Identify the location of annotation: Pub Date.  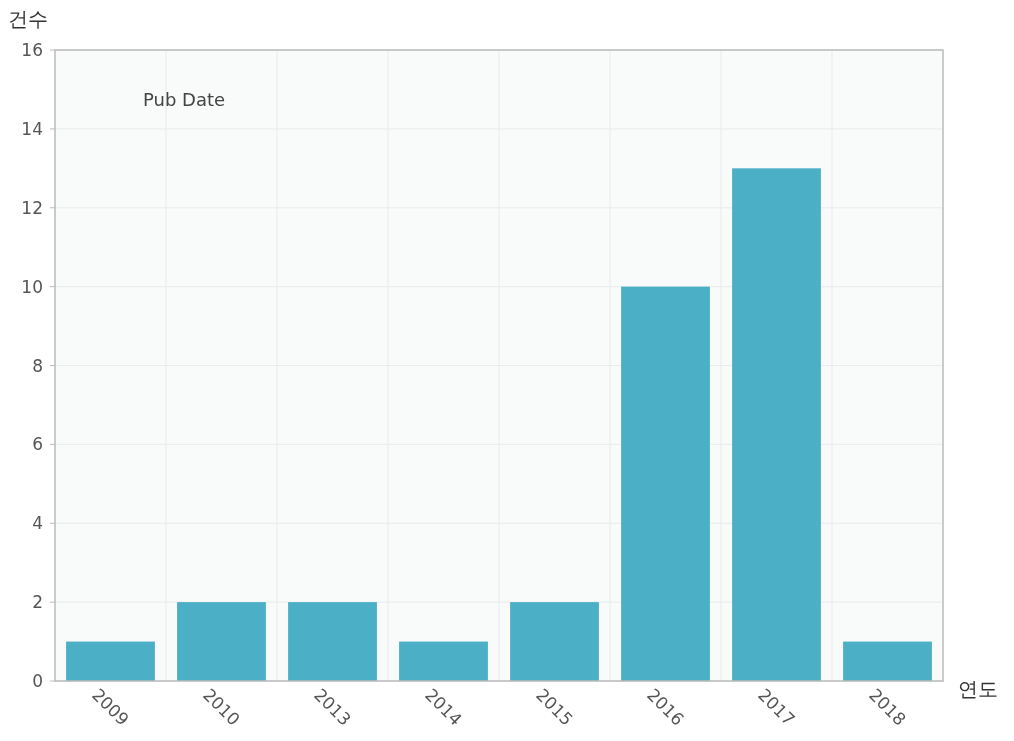
(184, 99).